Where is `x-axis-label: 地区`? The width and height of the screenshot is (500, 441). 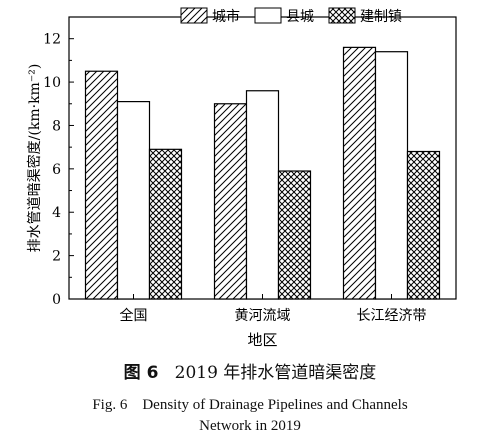
x-axis-label: 地区 is located at coordinates (262, 340).